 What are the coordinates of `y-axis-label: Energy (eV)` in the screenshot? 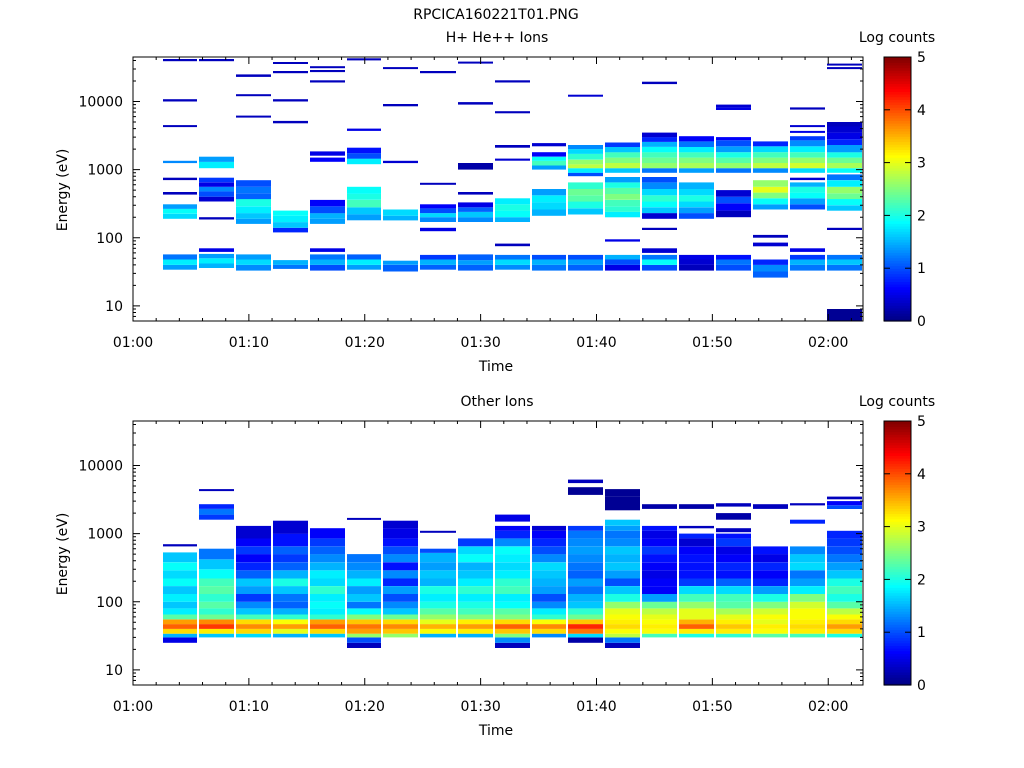 It's located at (63, 190).